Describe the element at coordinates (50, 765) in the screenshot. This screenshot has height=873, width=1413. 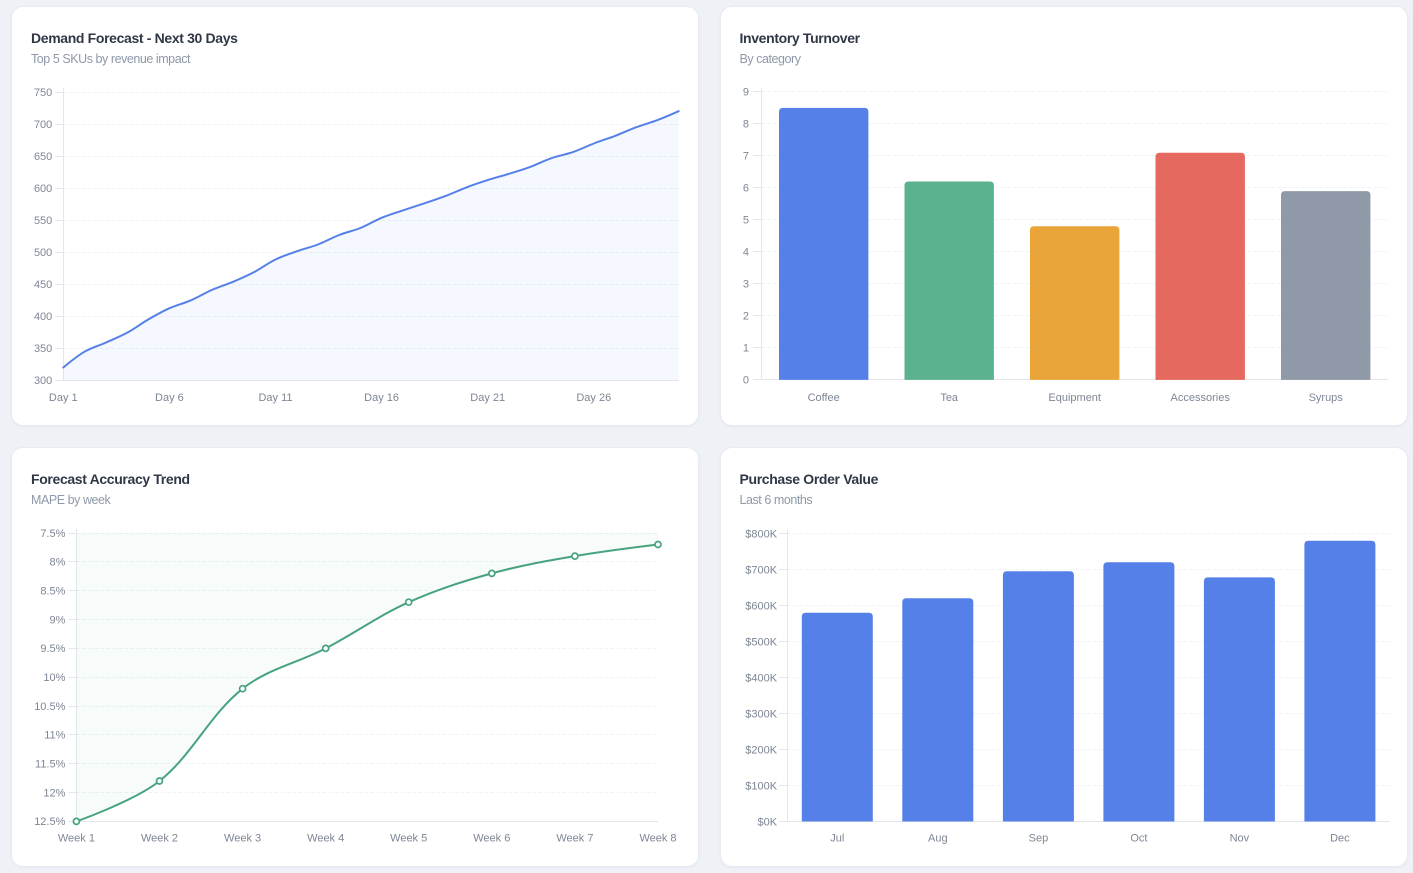
I see `svg-text: 11.5%` at that location.